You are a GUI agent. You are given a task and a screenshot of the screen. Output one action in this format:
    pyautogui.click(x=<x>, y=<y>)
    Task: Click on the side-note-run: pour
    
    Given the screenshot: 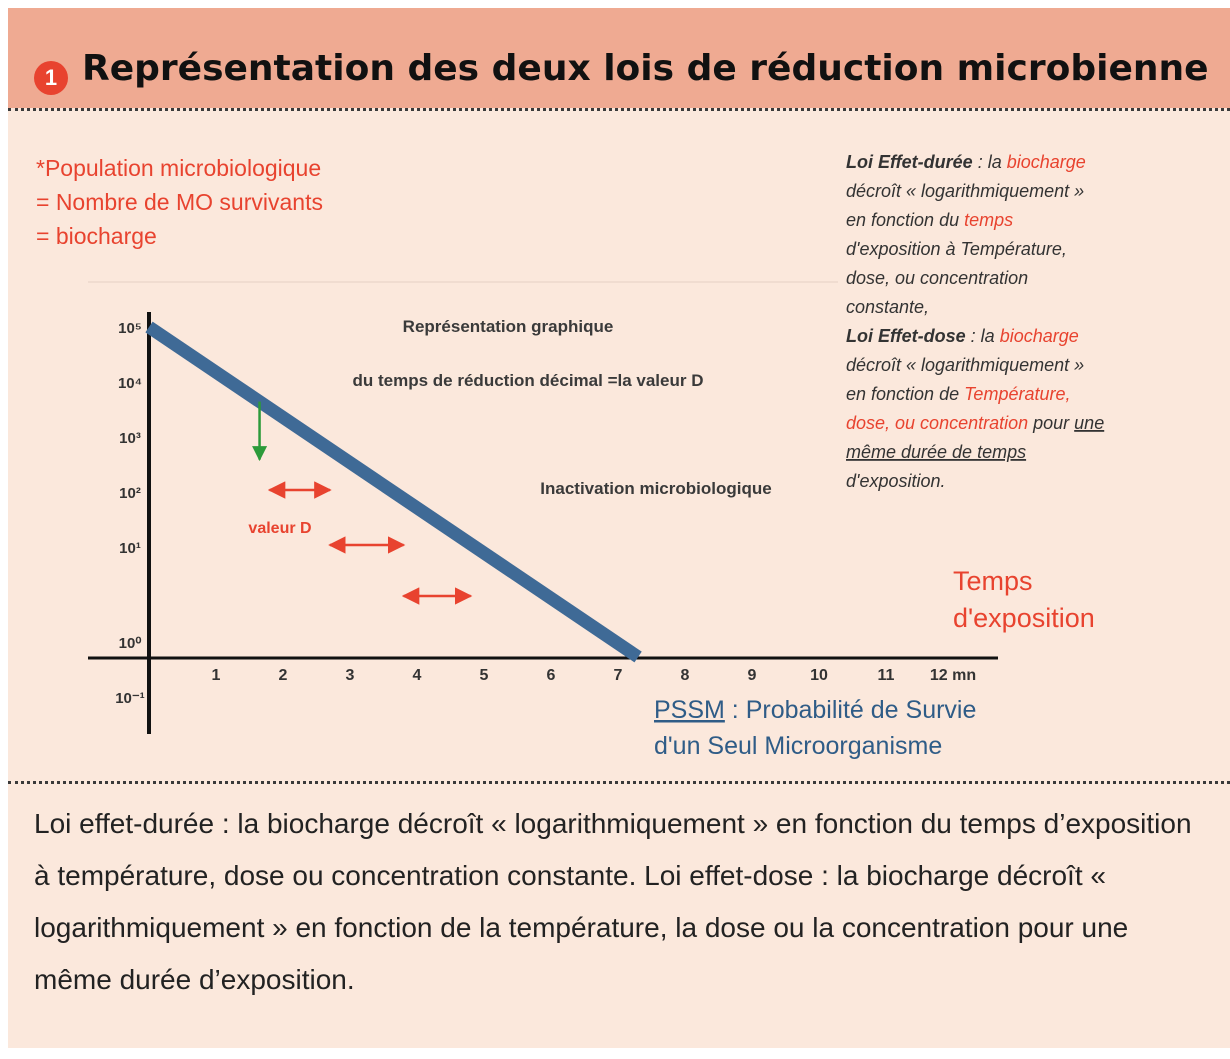 What is the action you would take?
    pyautogui.click(x=1051, y=423)
    